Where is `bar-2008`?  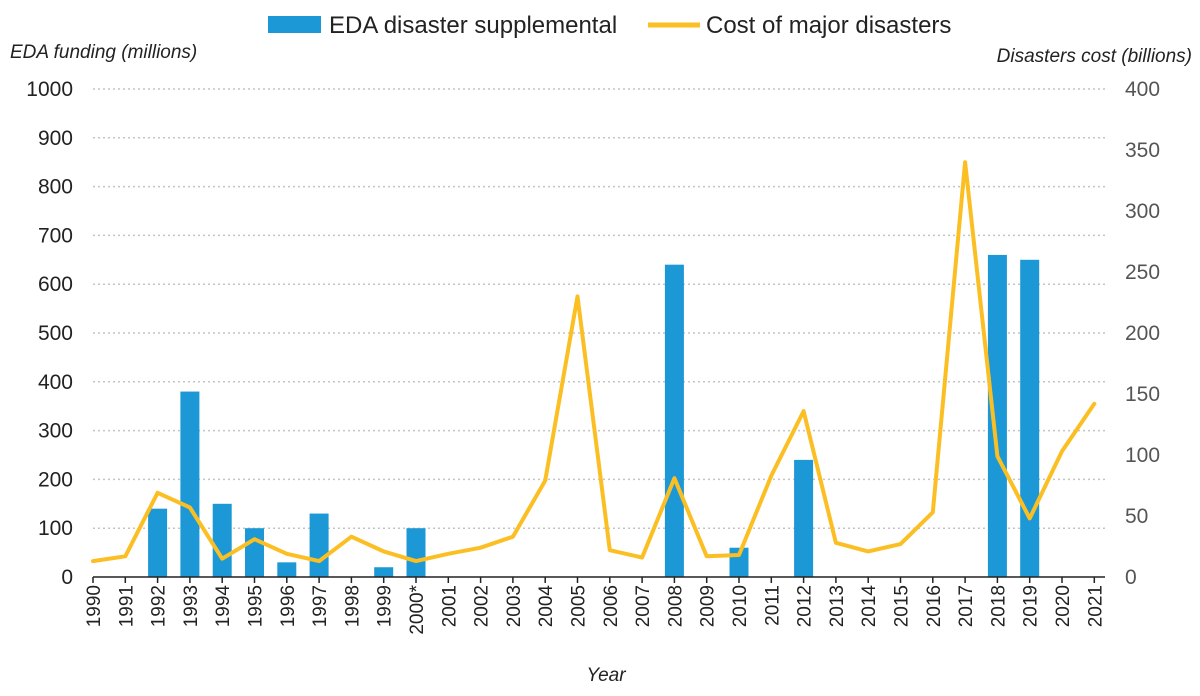
bar-2008 is located at coordinates (674, 420).